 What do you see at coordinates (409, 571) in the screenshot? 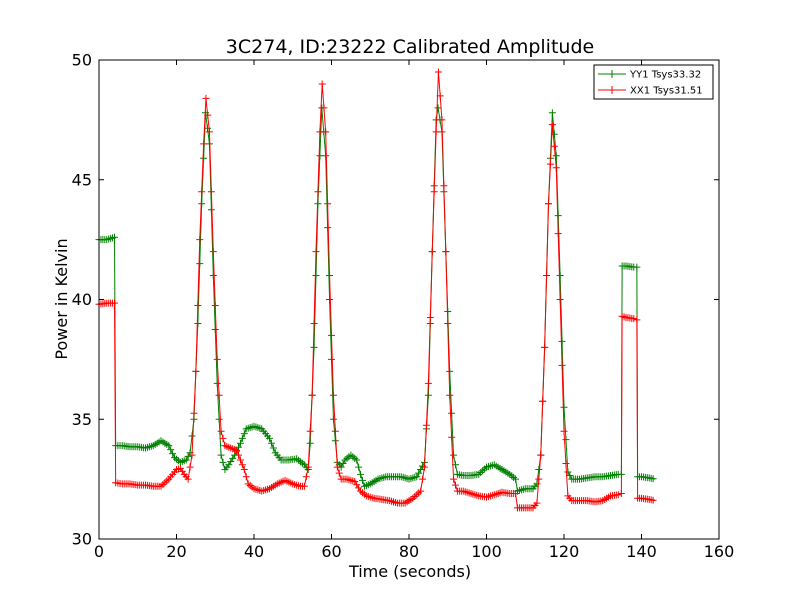
I see `x-axis-label: Time (seconds)` at bounding box center [409, 571].